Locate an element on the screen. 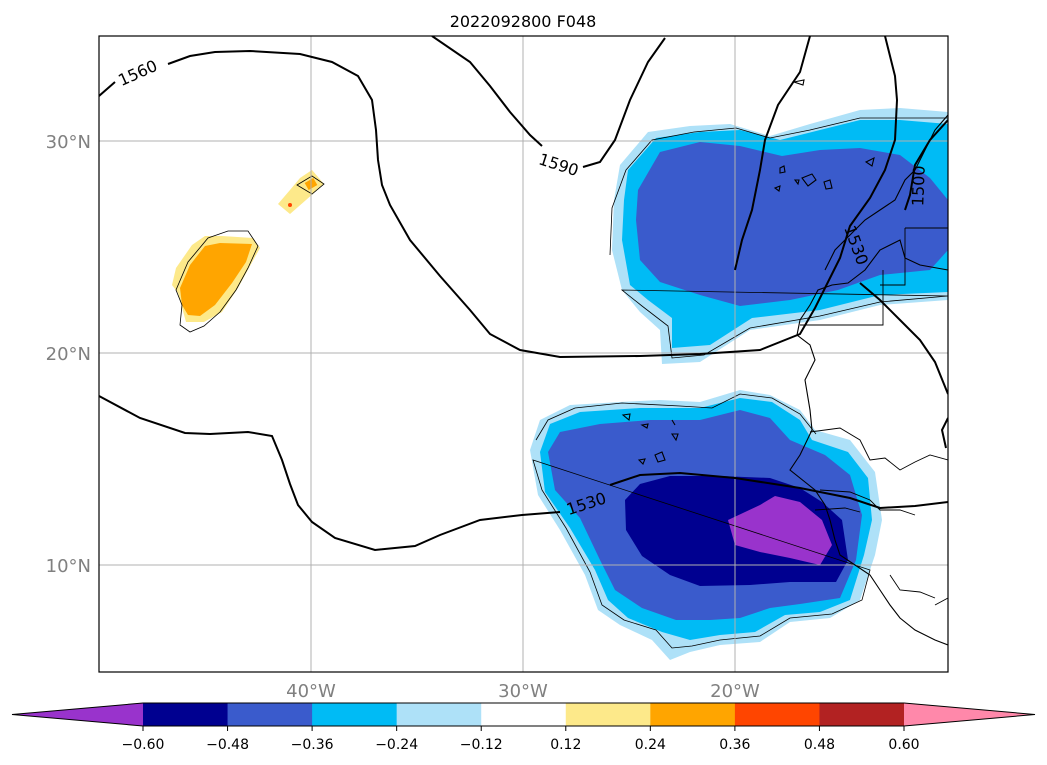  colorbar-extend-max is located at coordinates (969, 714).